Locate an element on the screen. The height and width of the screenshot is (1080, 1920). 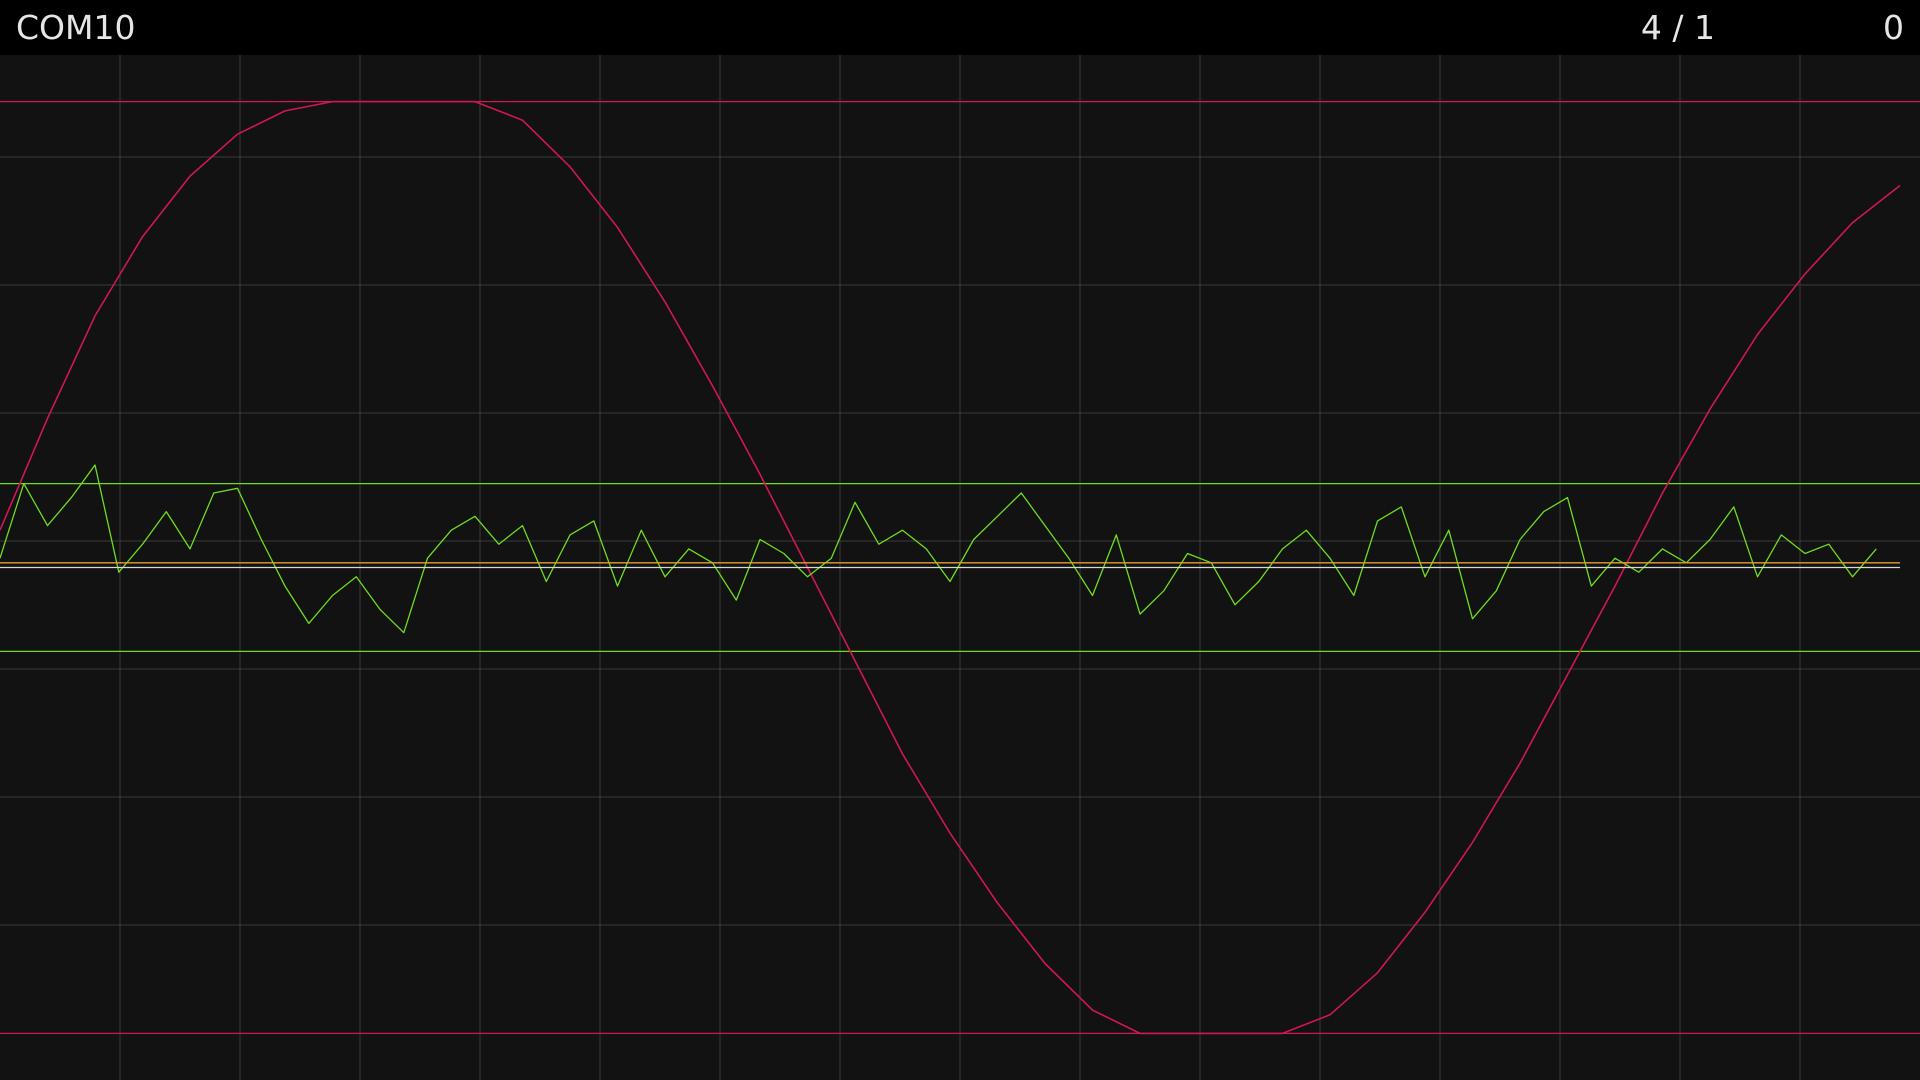
sample-count-label: 0 is located at coordinates (1893, 27).